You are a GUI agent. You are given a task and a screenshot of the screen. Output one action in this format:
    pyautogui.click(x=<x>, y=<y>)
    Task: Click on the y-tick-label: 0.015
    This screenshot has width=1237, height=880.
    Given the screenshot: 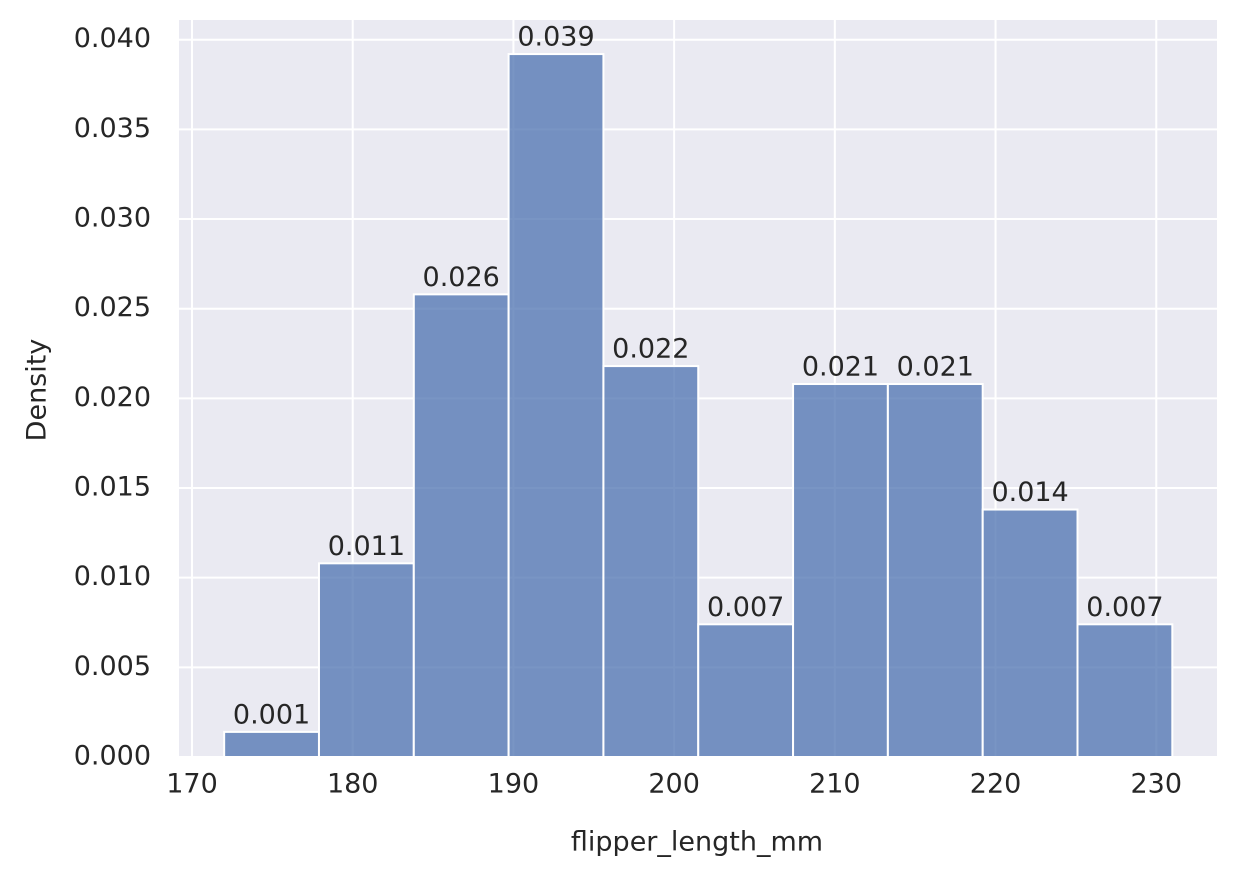 What is the action you would take?
    pyautogui.click(x=112, y=487)
    